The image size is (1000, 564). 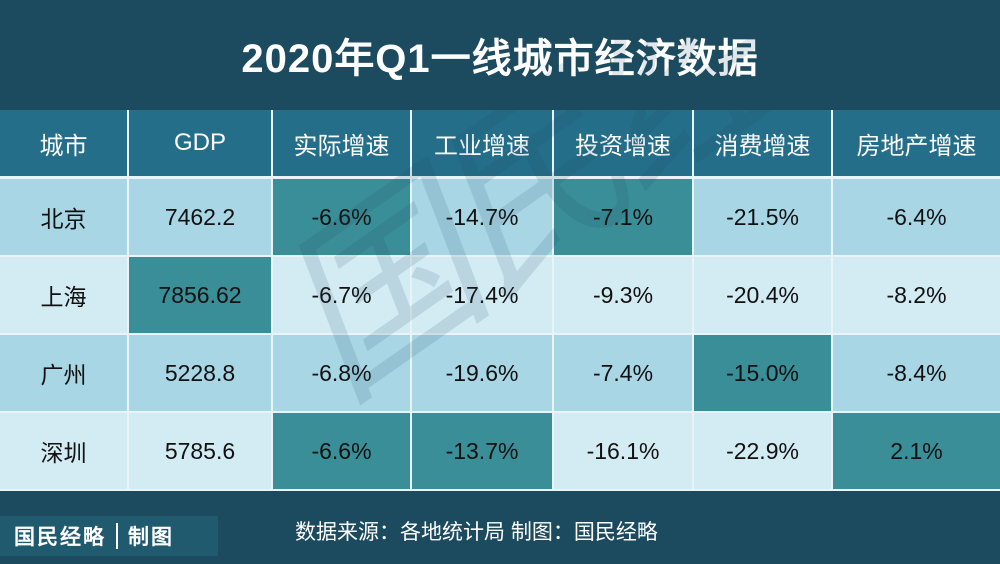 I want to click on cell-consumption: -22.9%, so click(x=762, y=451).